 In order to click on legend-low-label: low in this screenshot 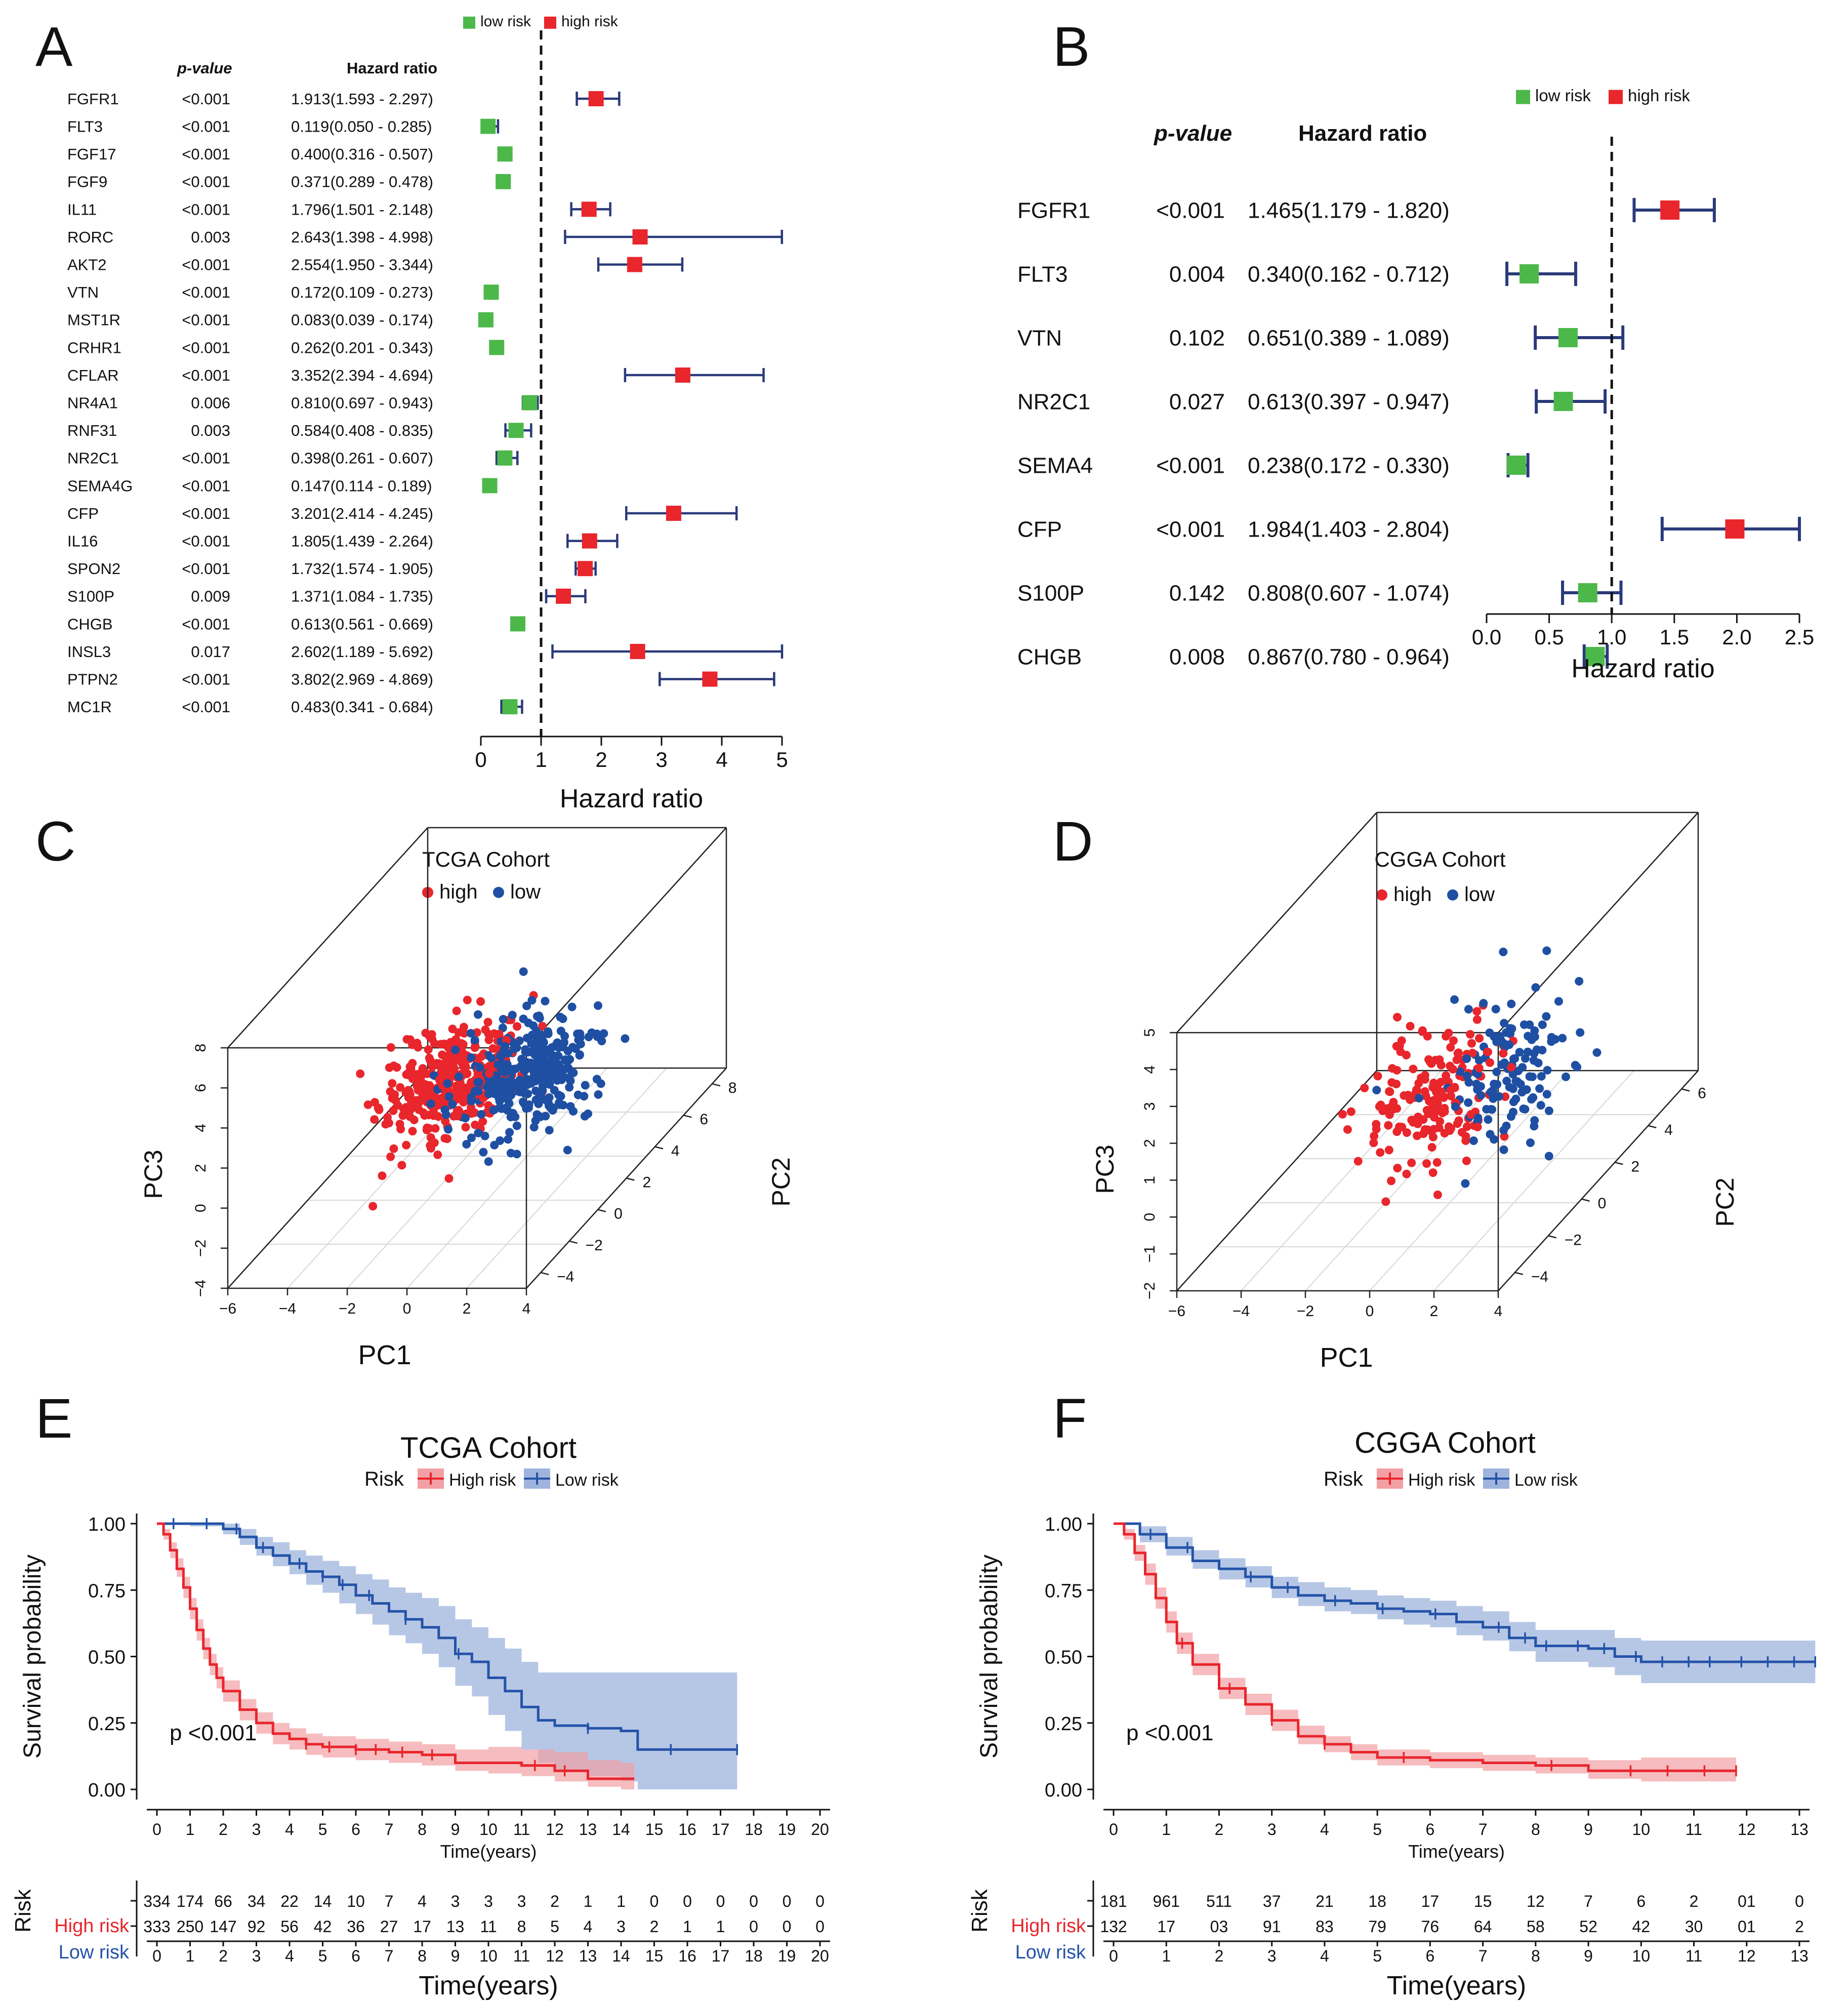, I will do `click(1479, 894)`.